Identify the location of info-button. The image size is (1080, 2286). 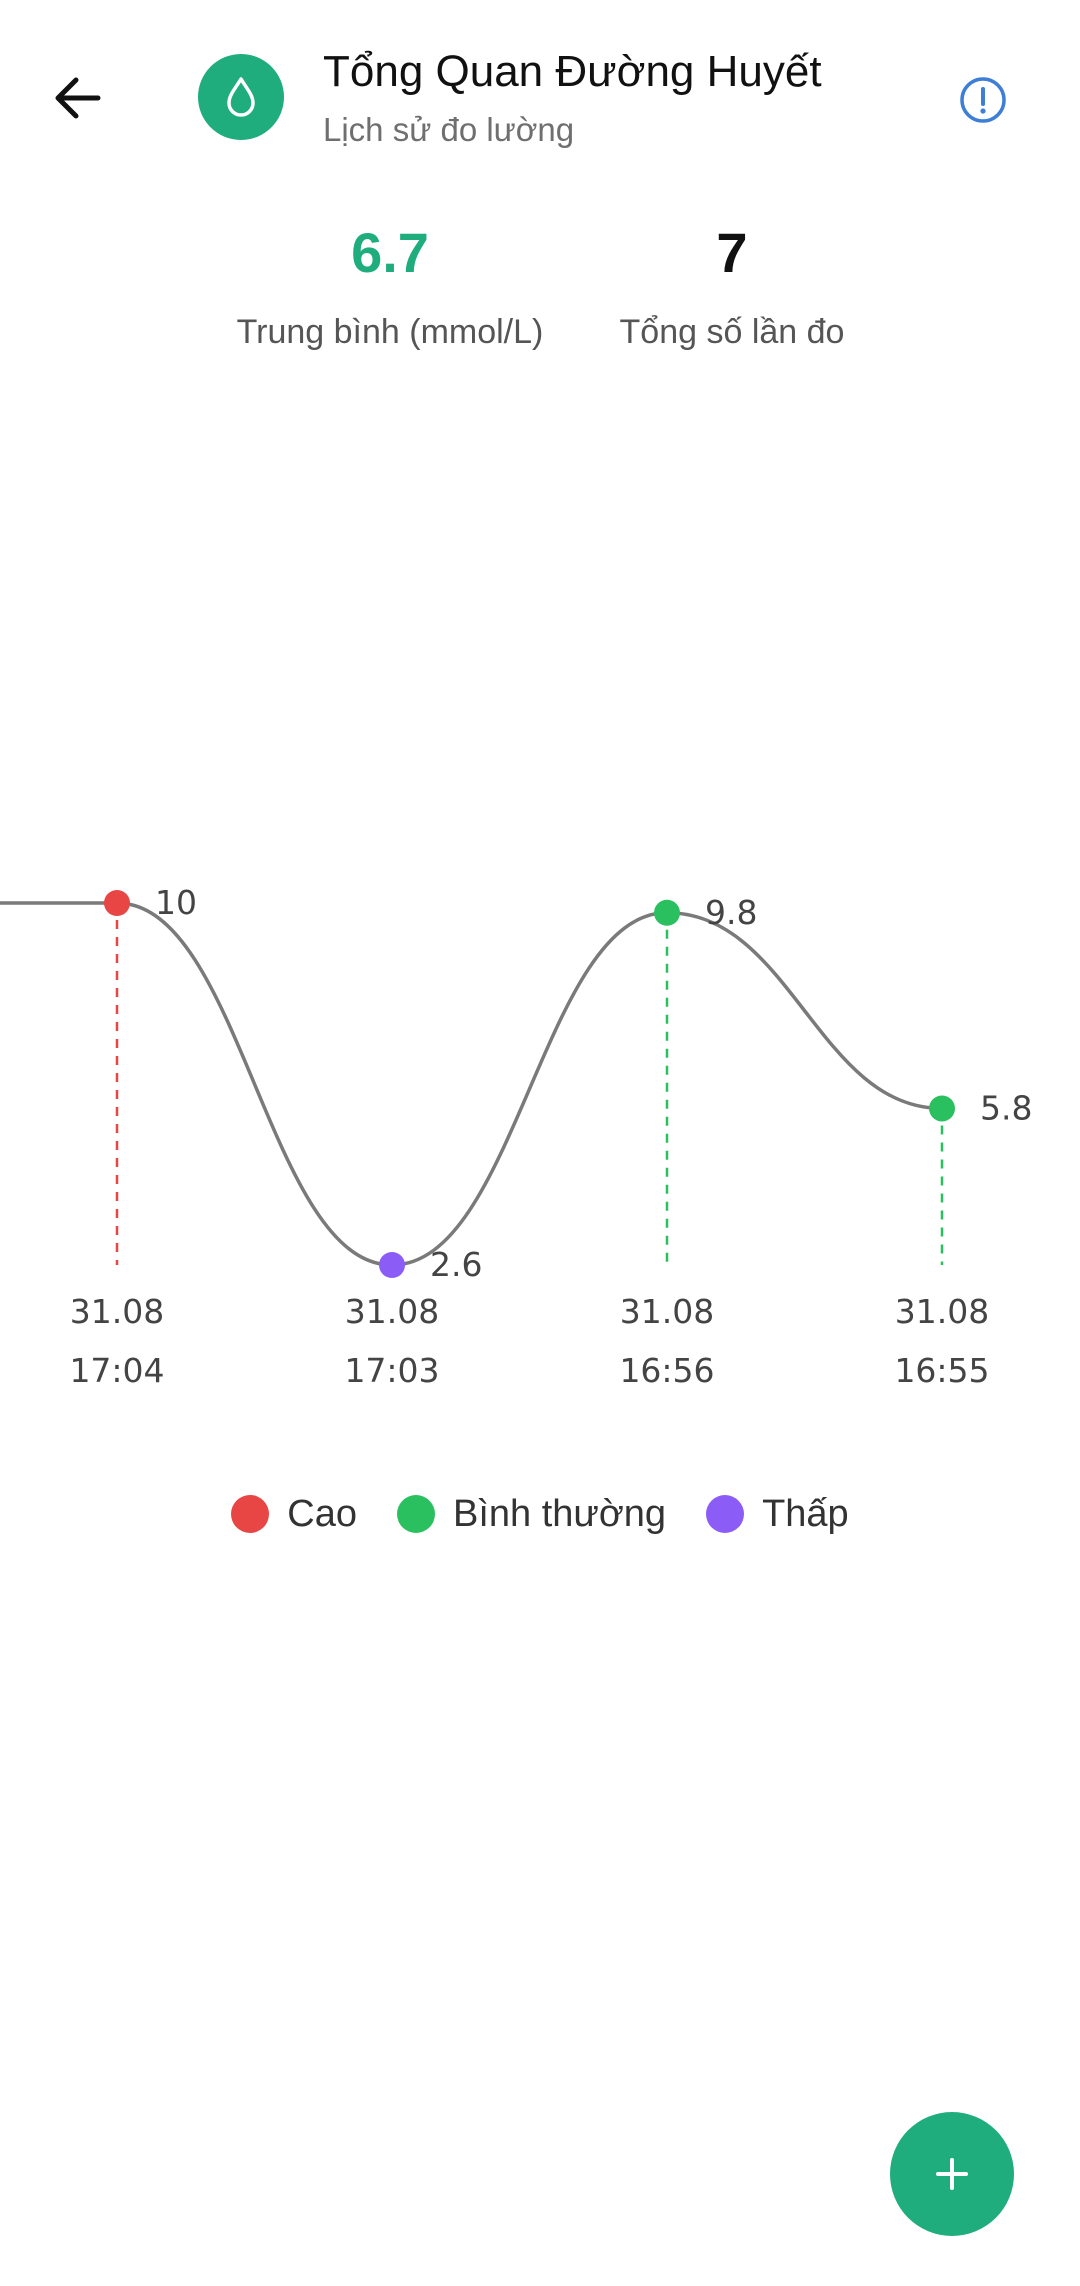
(983, 100).